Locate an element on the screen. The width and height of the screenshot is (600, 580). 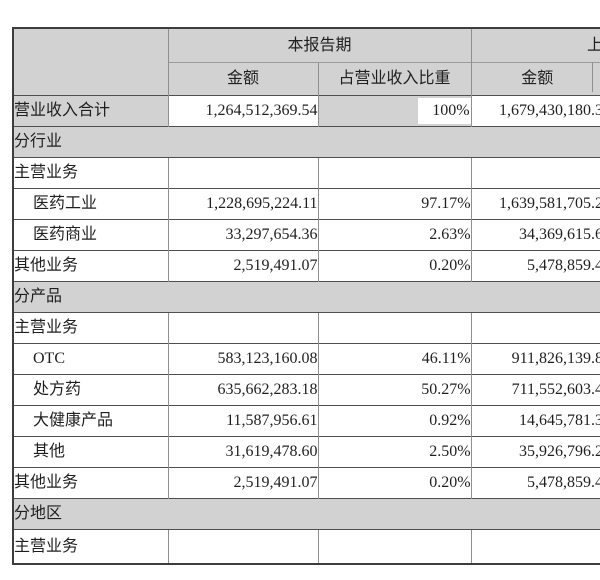
row-label-cell: 医药商业 is located at coordinates (90, 235).